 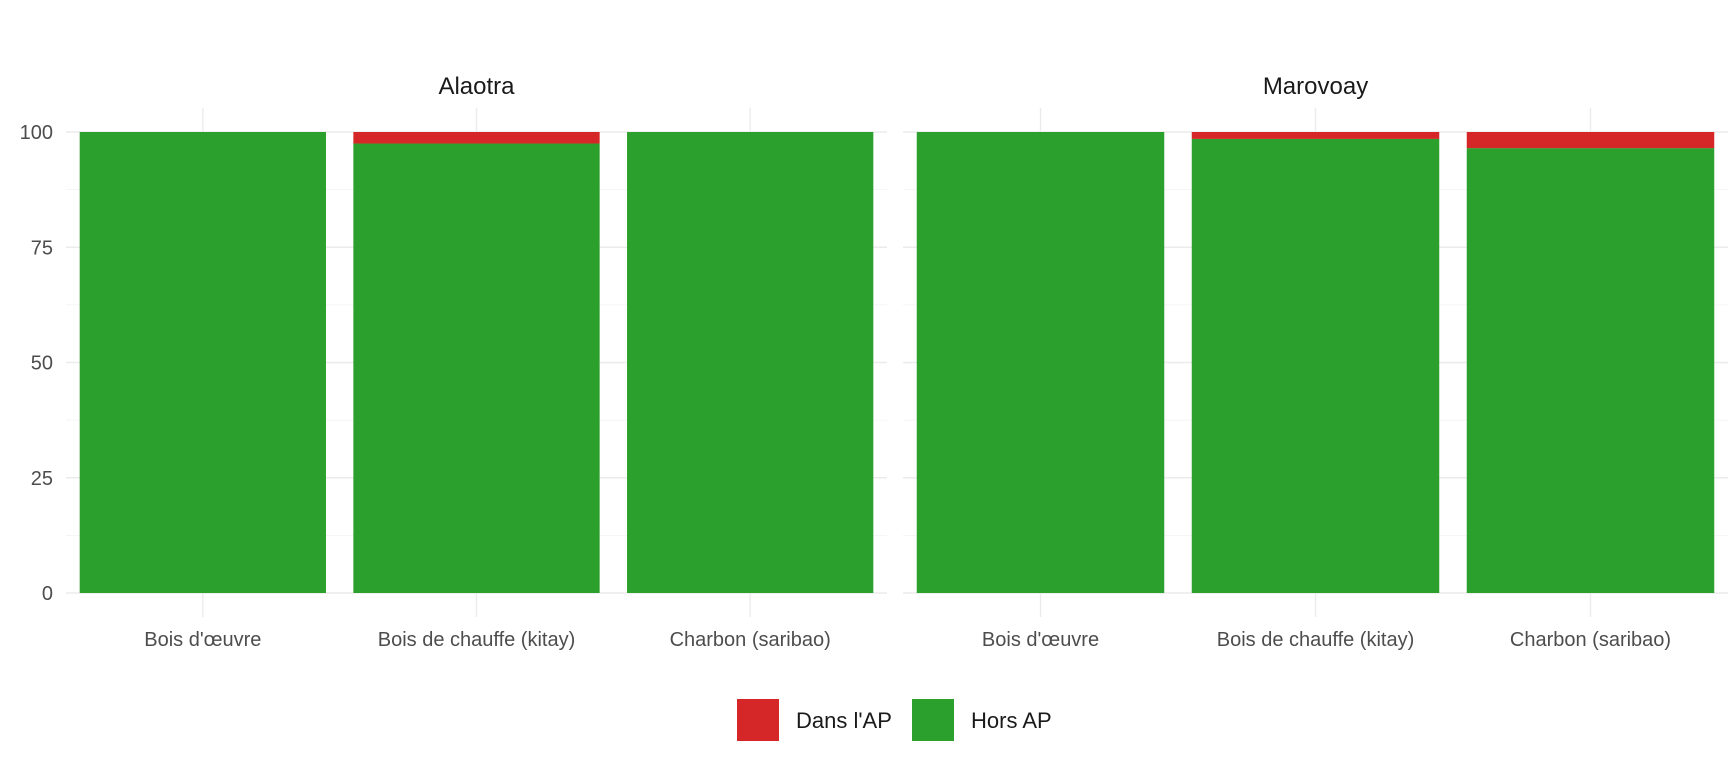 What do you see at coordinates (844, 720) in the screenshot?
I see `legend-label: Dans l'AP` at bounding box center [844, 720].